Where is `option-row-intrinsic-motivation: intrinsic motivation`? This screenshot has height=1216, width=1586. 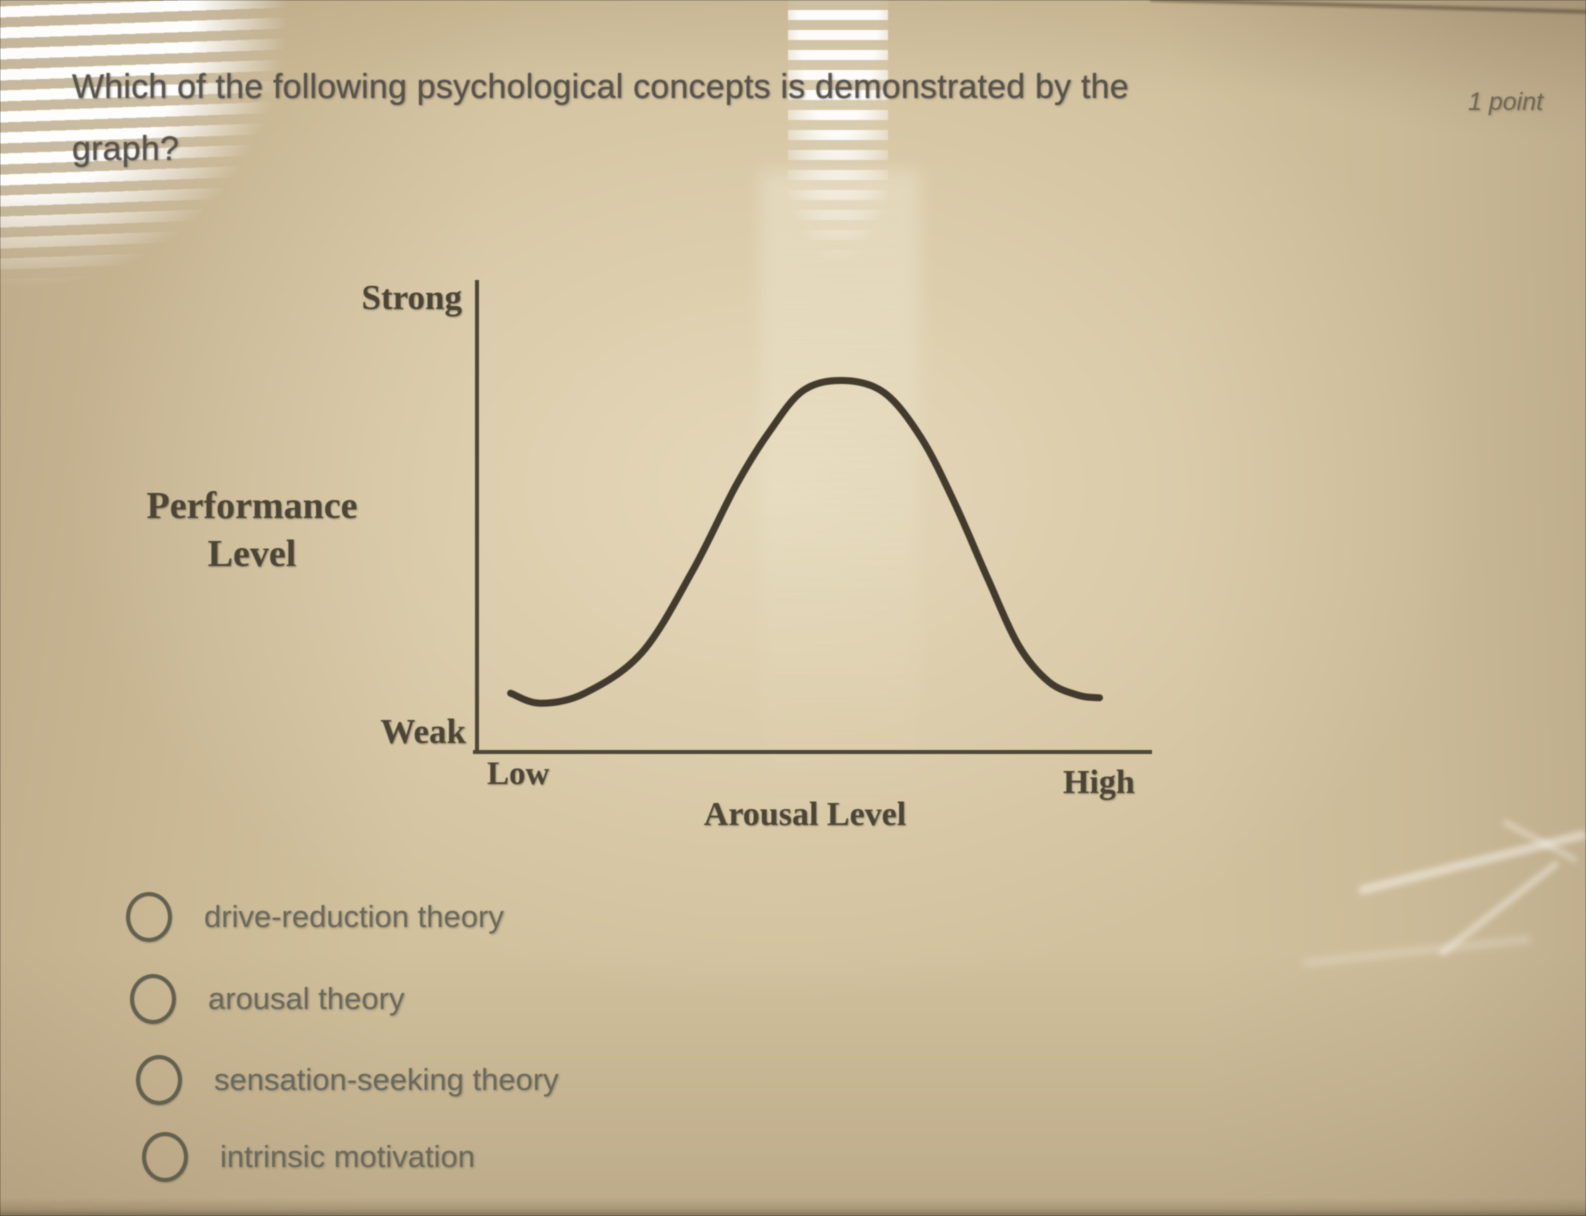 option-row-intrinsic-motivation: intrinsic motivation is located at coordinates (308, 1157).